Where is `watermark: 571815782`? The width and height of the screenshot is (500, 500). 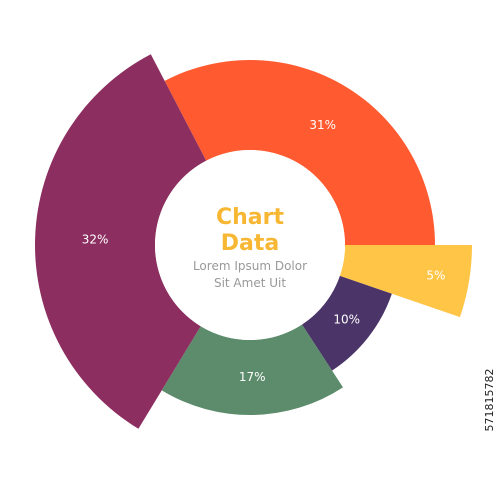 watermark: 571815782 is located at coordinates (489, 400).